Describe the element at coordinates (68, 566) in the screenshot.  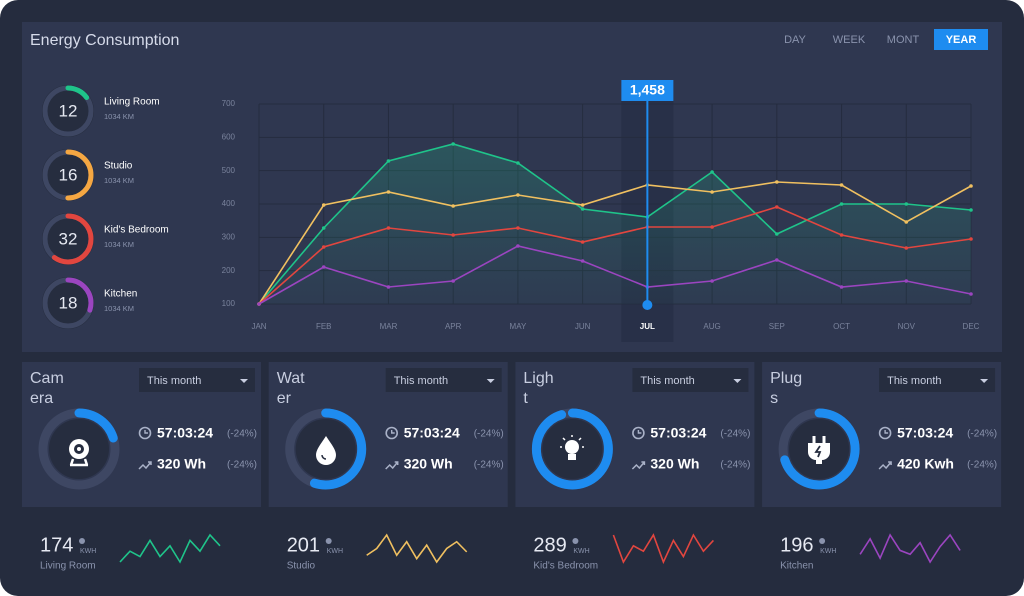
I see `stat-name: Living Room` at that location.